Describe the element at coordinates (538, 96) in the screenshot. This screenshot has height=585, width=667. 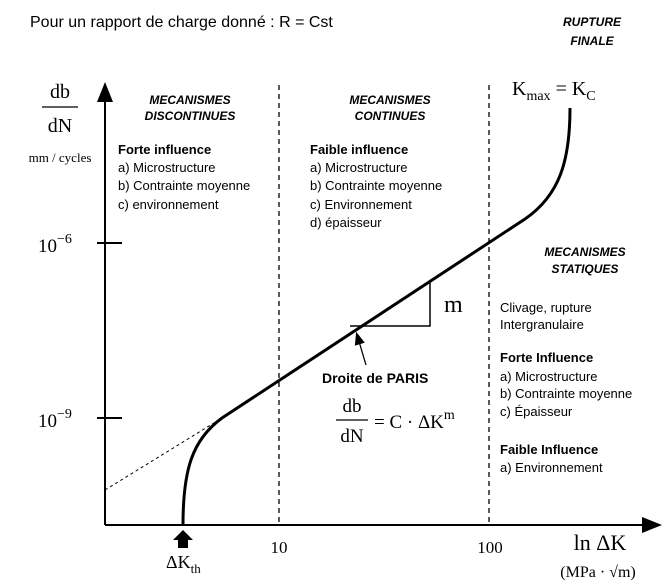
I see `sub: max` at that location.